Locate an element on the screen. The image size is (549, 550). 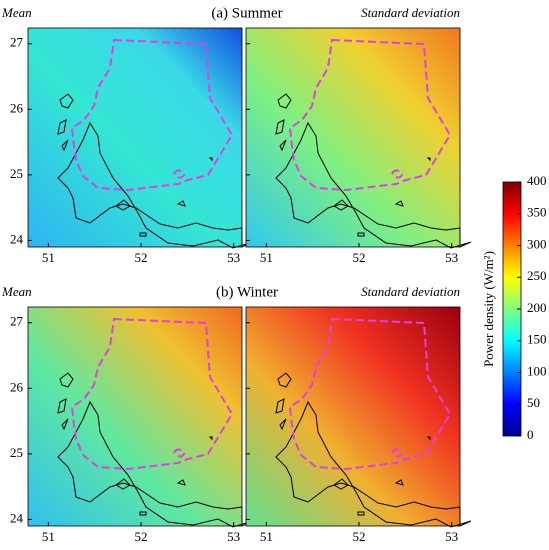
colorbar-tick-label: 100 is located at coordinates (537, 370).